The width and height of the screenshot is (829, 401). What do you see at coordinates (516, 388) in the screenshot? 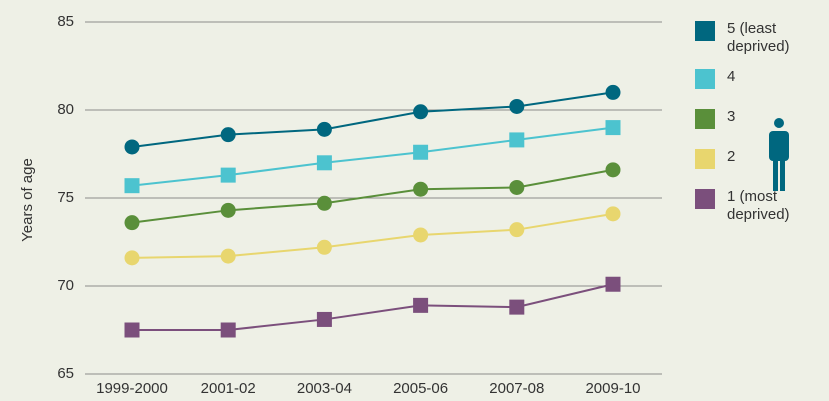
I see `x-tick-label: 2007-08` at bounding box center [516, 388].